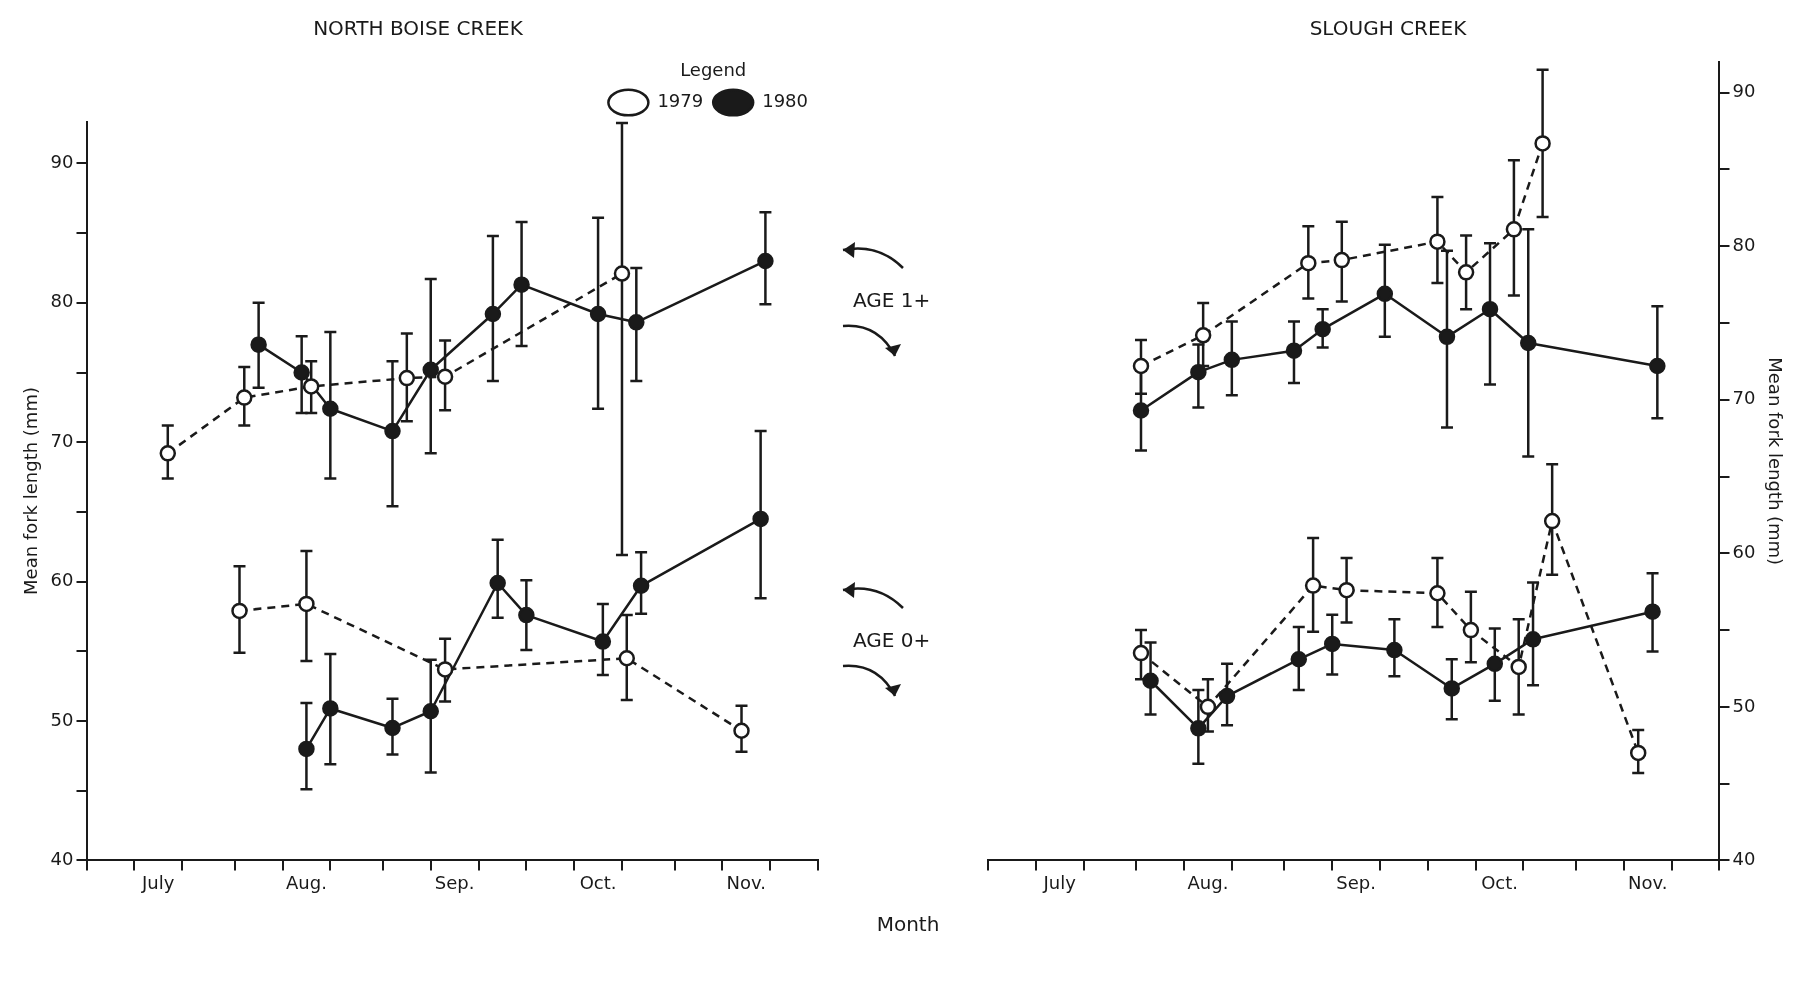  Describe the element at coordinates (1744, 244) in the screenshot. I see `y2-tick-label: 80` at that location.